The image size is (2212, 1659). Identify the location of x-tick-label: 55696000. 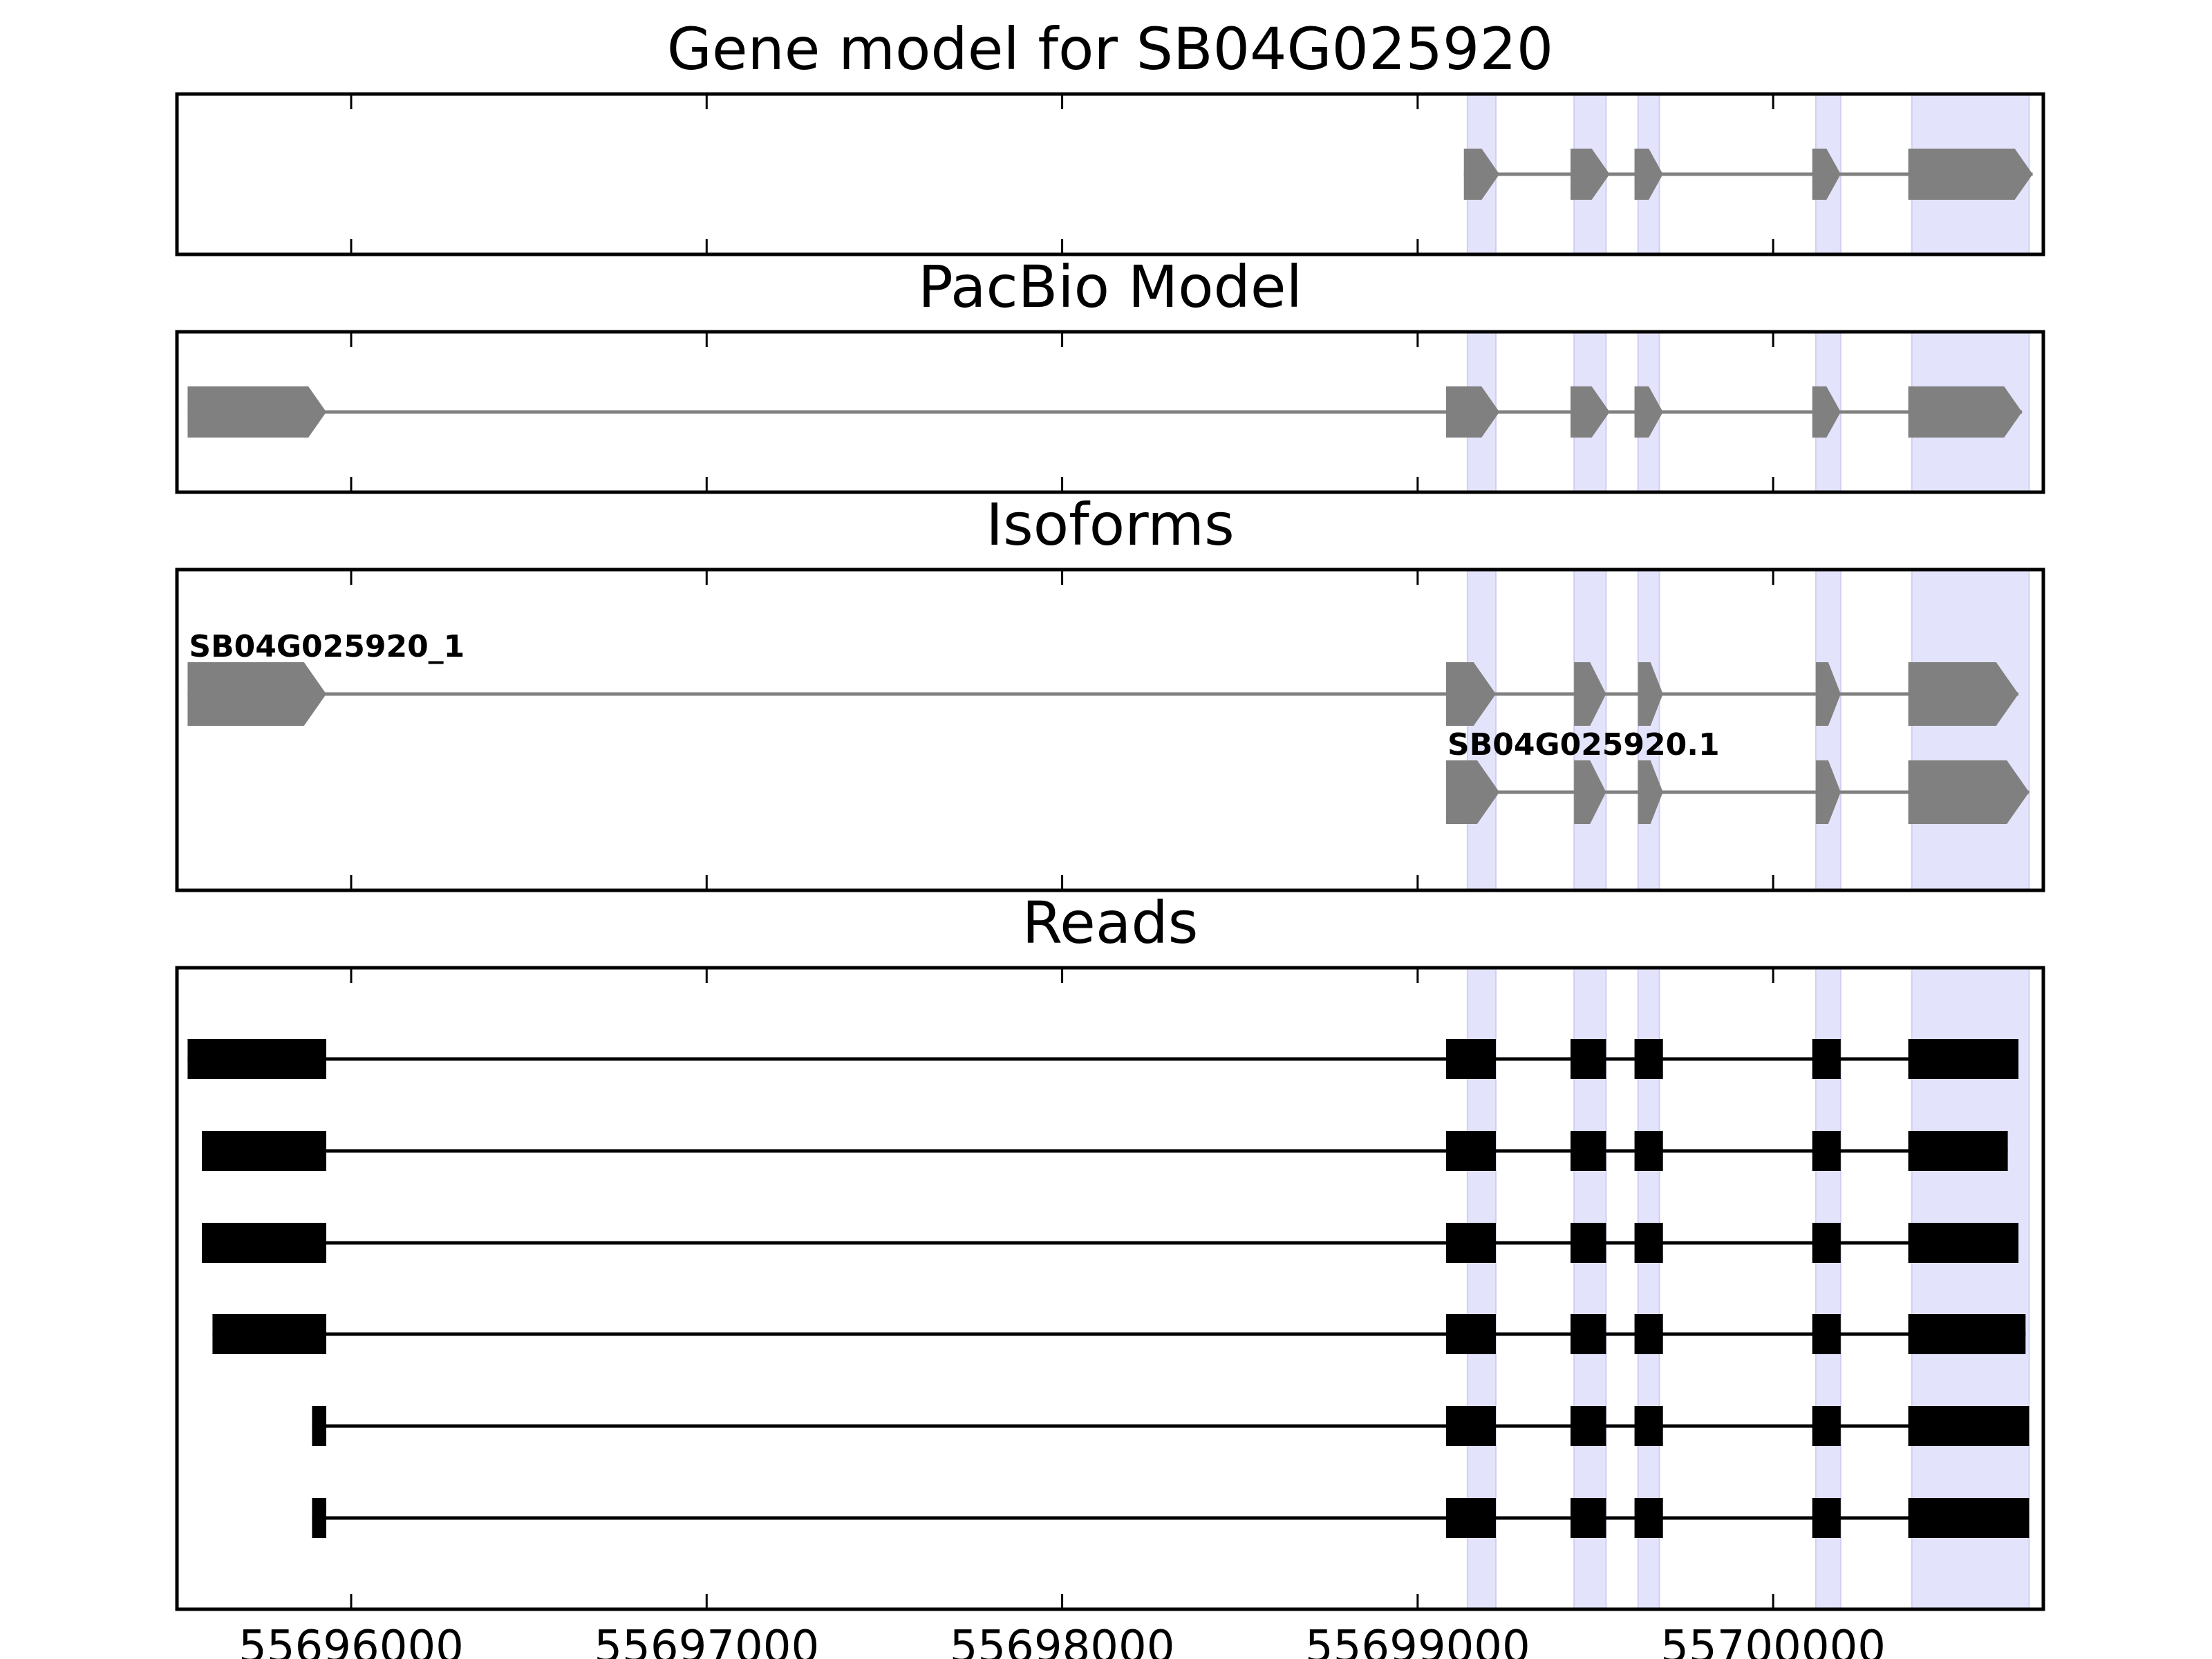
(351, 1640).